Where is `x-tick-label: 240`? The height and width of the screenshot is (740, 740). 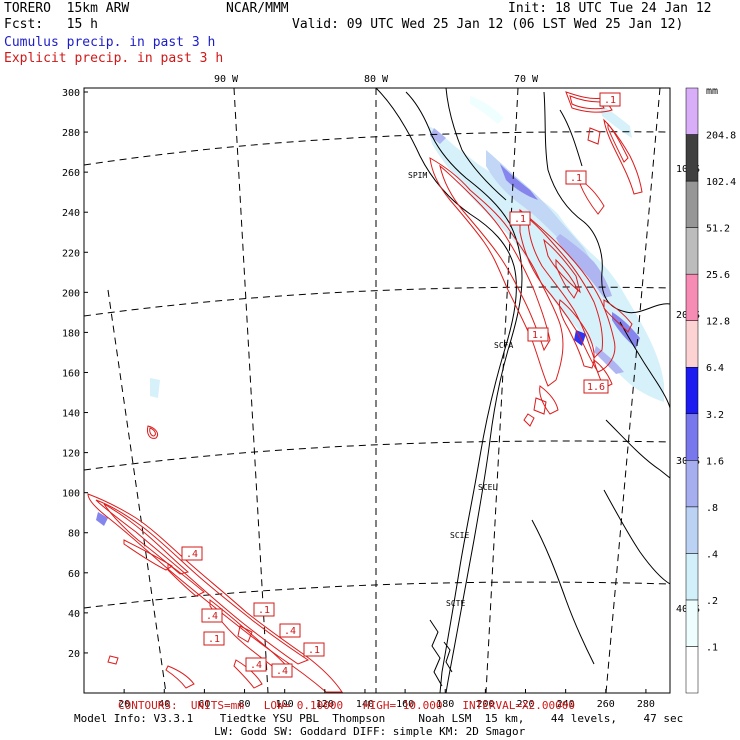
x-tick-label: 240 is located at coordinates (566, 704).